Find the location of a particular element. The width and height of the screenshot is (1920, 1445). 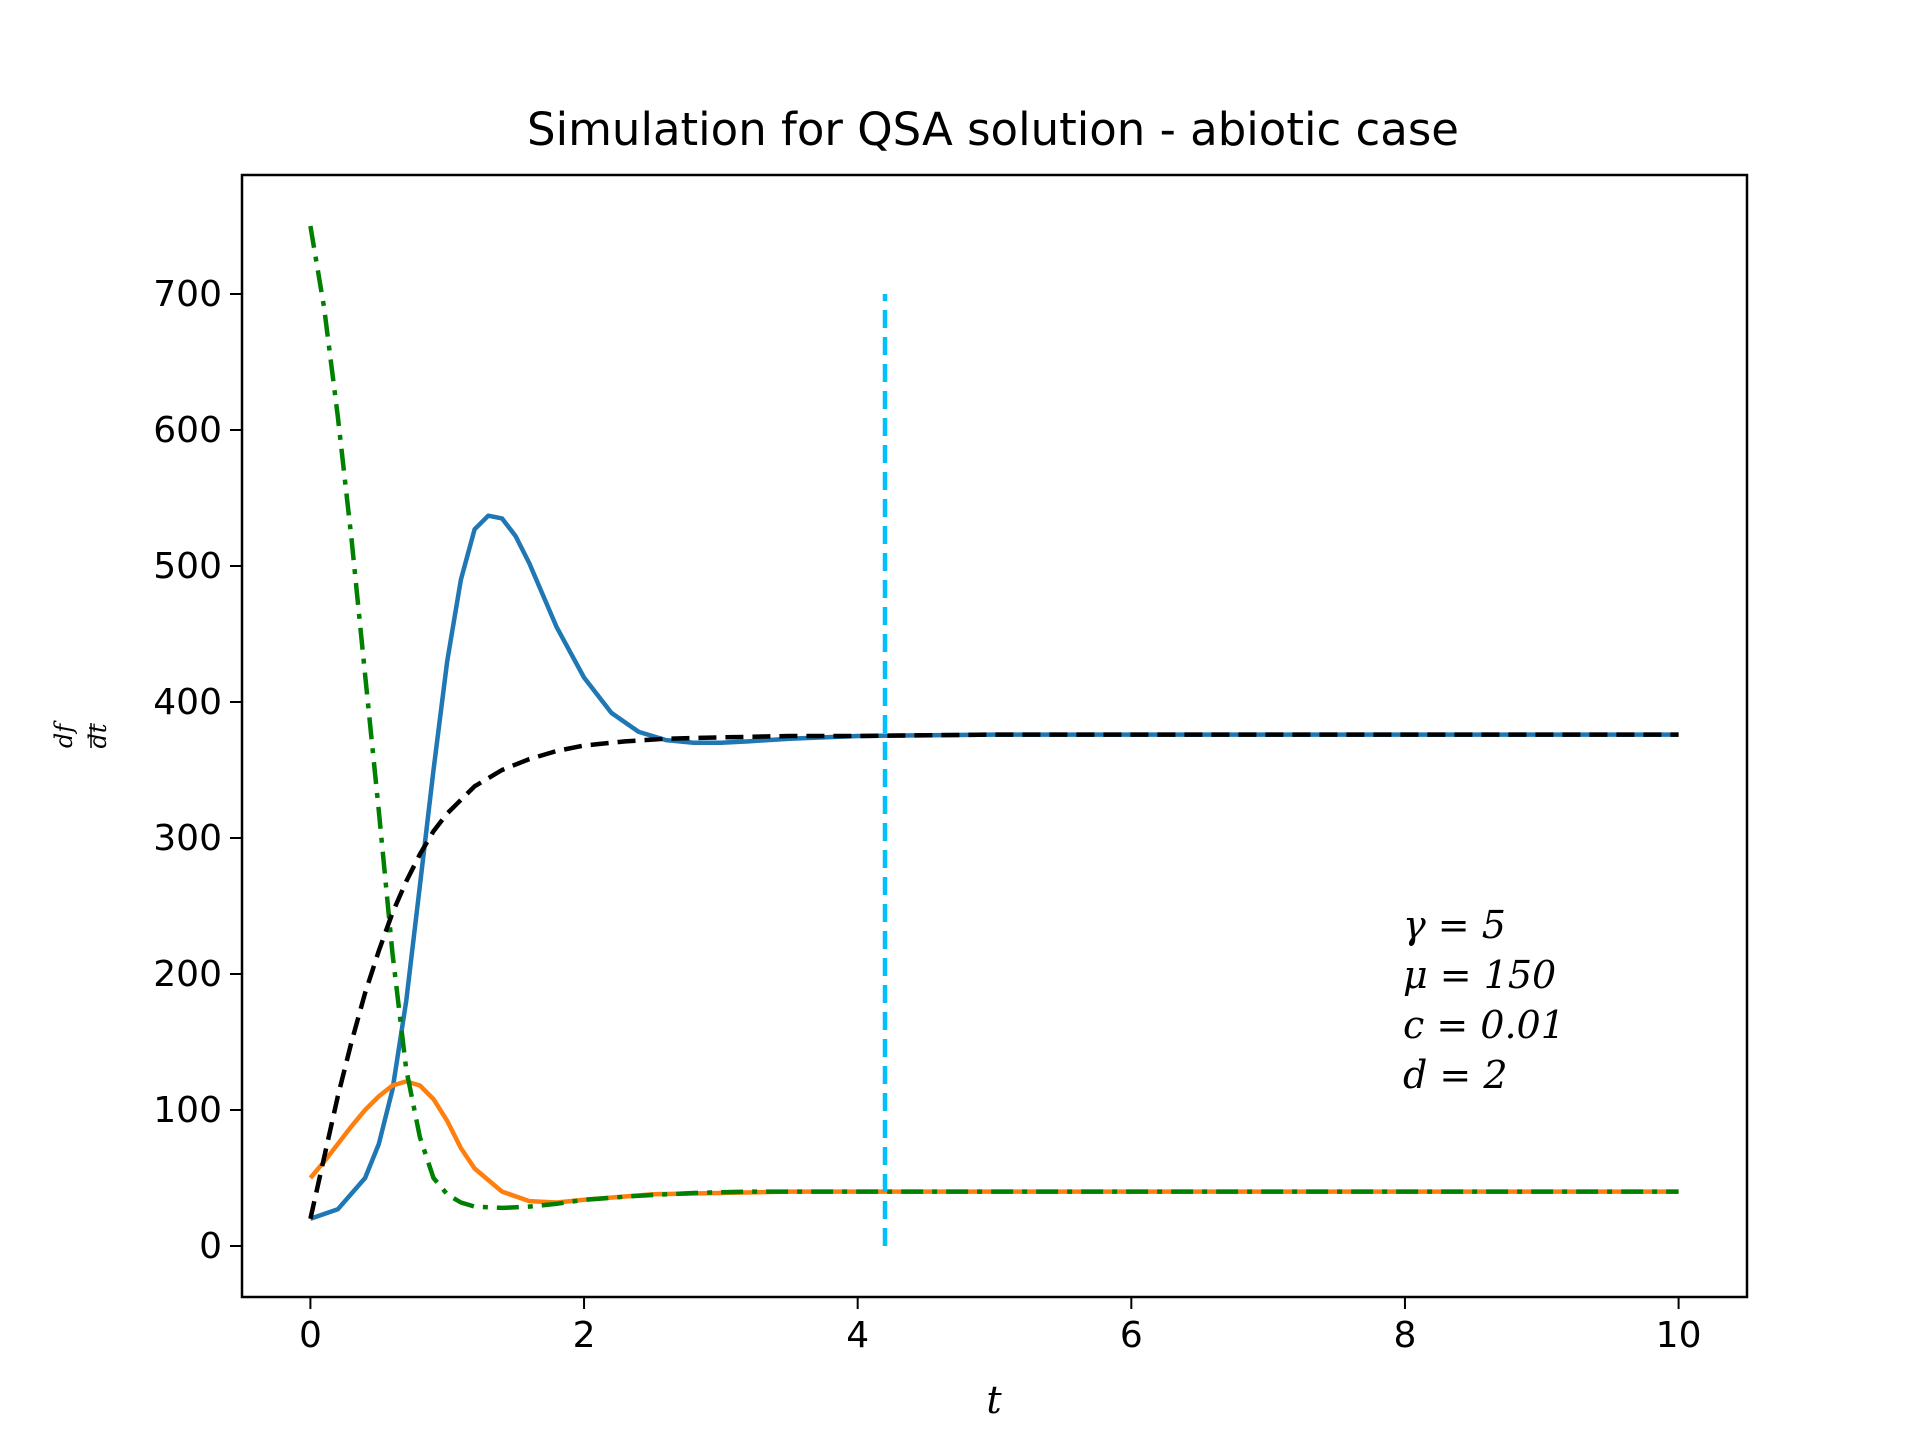

parameter-annotations: γ = 5 μ = 150 c = 0.01 d = 2 is located at coordinates (1484, 1000).